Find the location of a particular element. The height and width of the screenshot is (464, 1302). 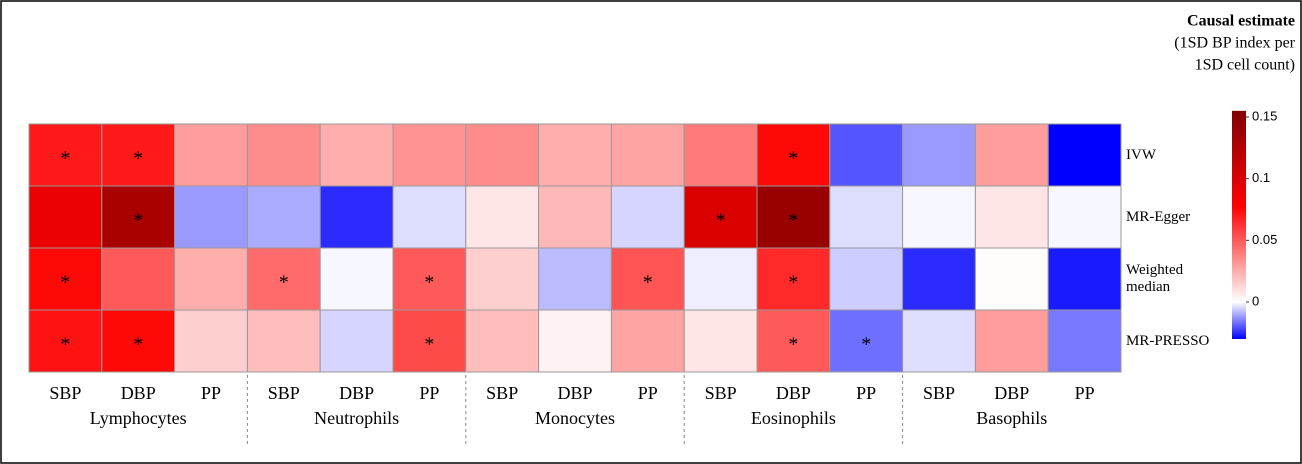

colorbar-tick-label: 0.15 is located at coordinates (1264, 115).